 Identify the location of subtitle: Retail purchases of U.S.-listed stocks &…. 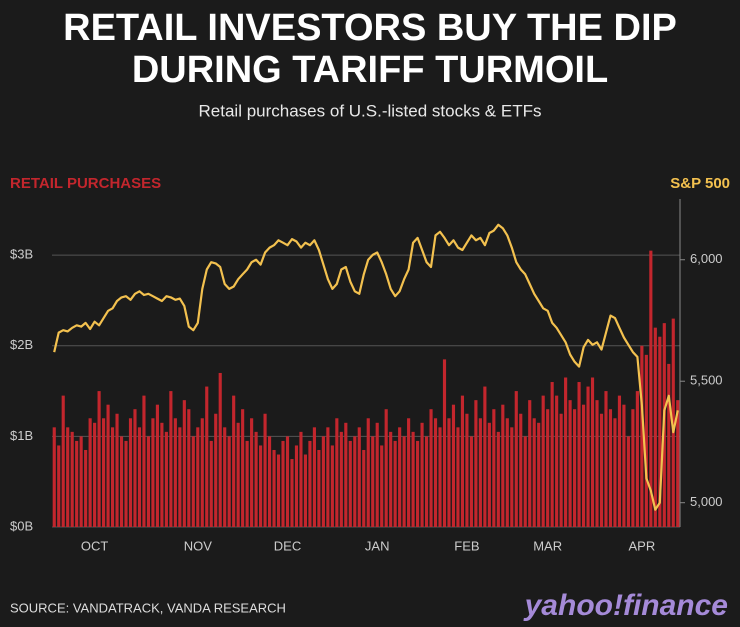
(370, 110).